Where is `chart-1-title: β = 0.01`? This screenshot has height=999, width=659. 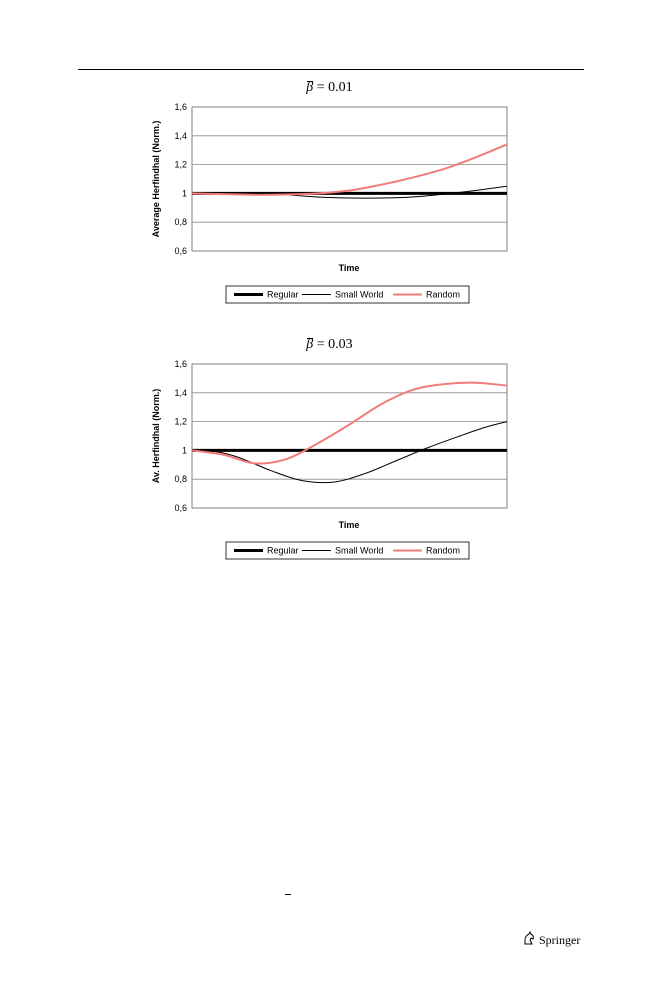 chart-1-title: β = 0.01 is located at coordinates (329, 88).